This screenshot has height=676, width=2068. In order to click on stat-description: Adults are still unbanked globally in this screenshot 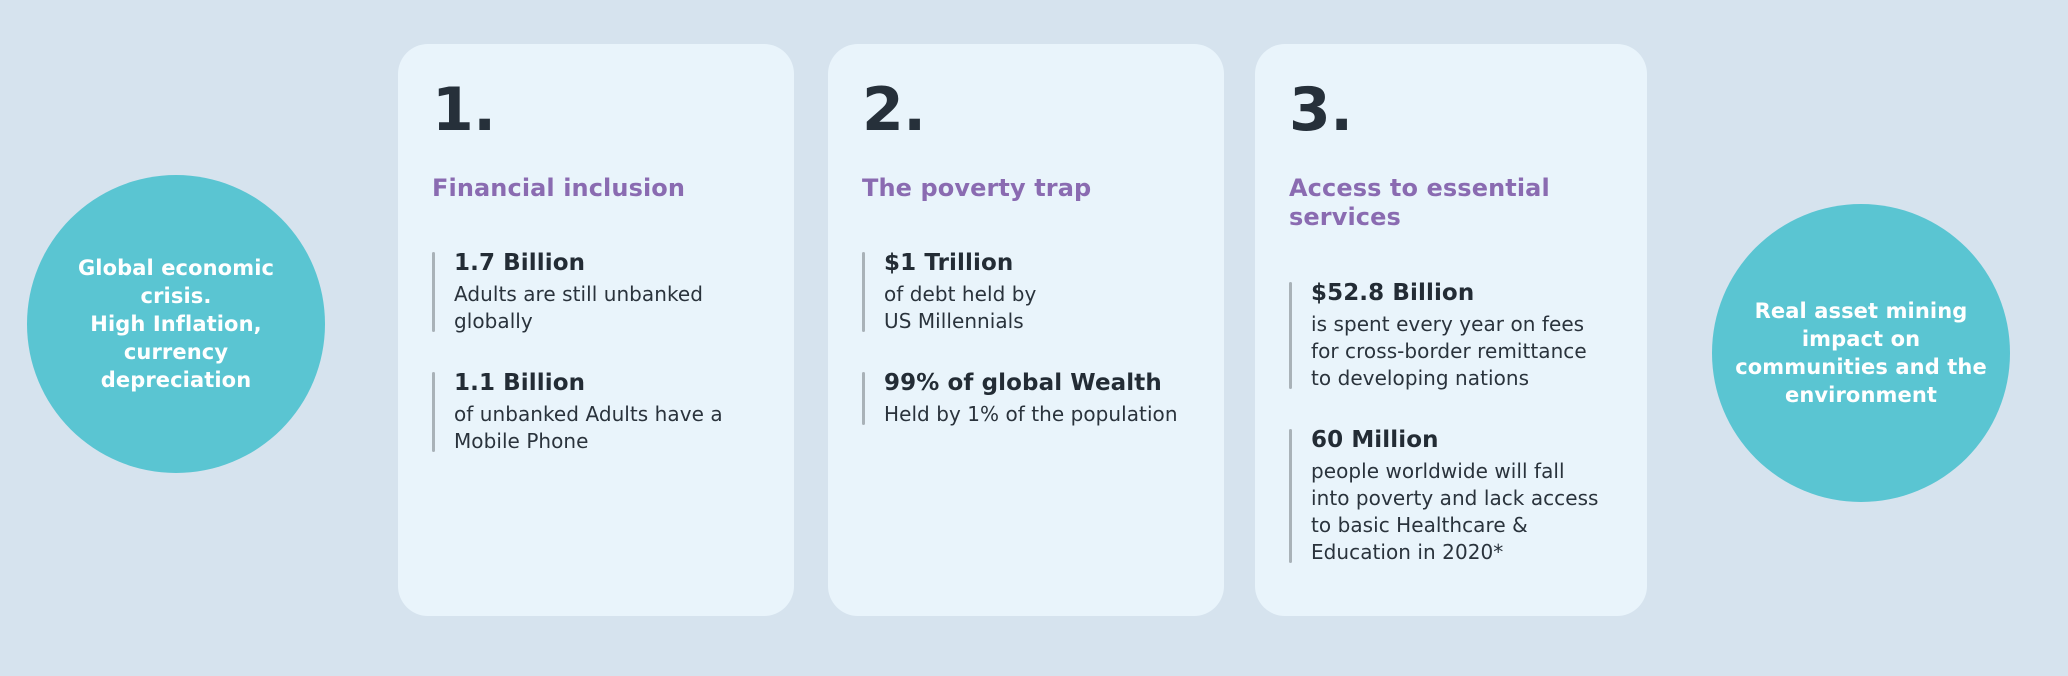, I will do `click(578, 308)`.